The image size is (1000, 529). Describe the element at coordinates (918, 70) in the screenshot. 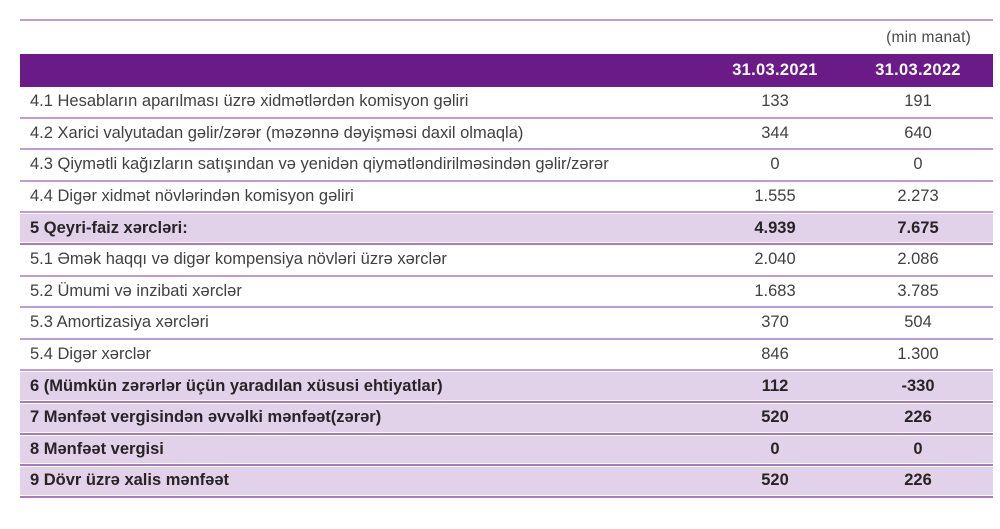

I see `column-header-31-03-2022: 31.03.2022` at that location.